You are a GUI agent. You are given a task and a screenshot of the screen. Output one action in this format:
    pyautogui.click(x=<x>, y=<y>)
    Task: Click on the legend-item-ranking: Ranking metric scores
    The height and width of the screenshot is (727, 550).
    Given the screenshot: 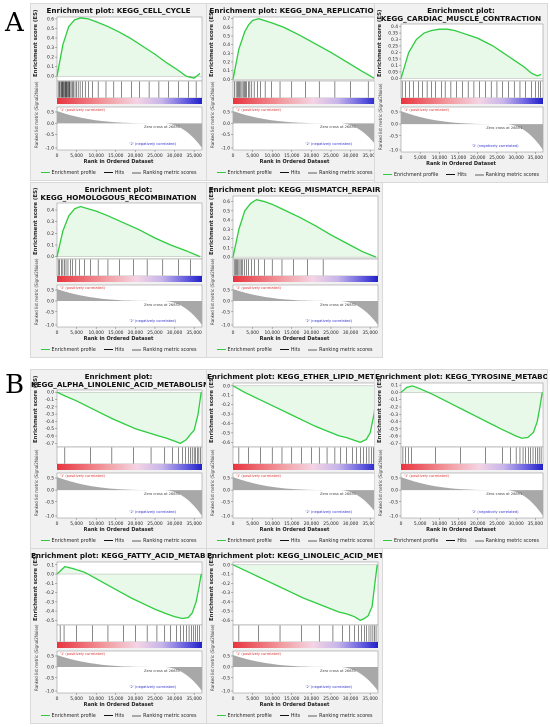 What is the action you would take?
    pyautogui.click(x=340, y=716)
    